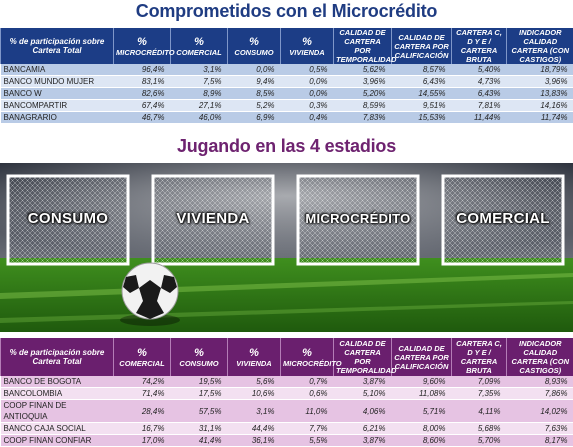 The width and height of the screenshot is (573, 447). Describe the element at coordinates (142, 46) in the screenshot. I see `header-col: %MICROCRÉDITO` at that location.